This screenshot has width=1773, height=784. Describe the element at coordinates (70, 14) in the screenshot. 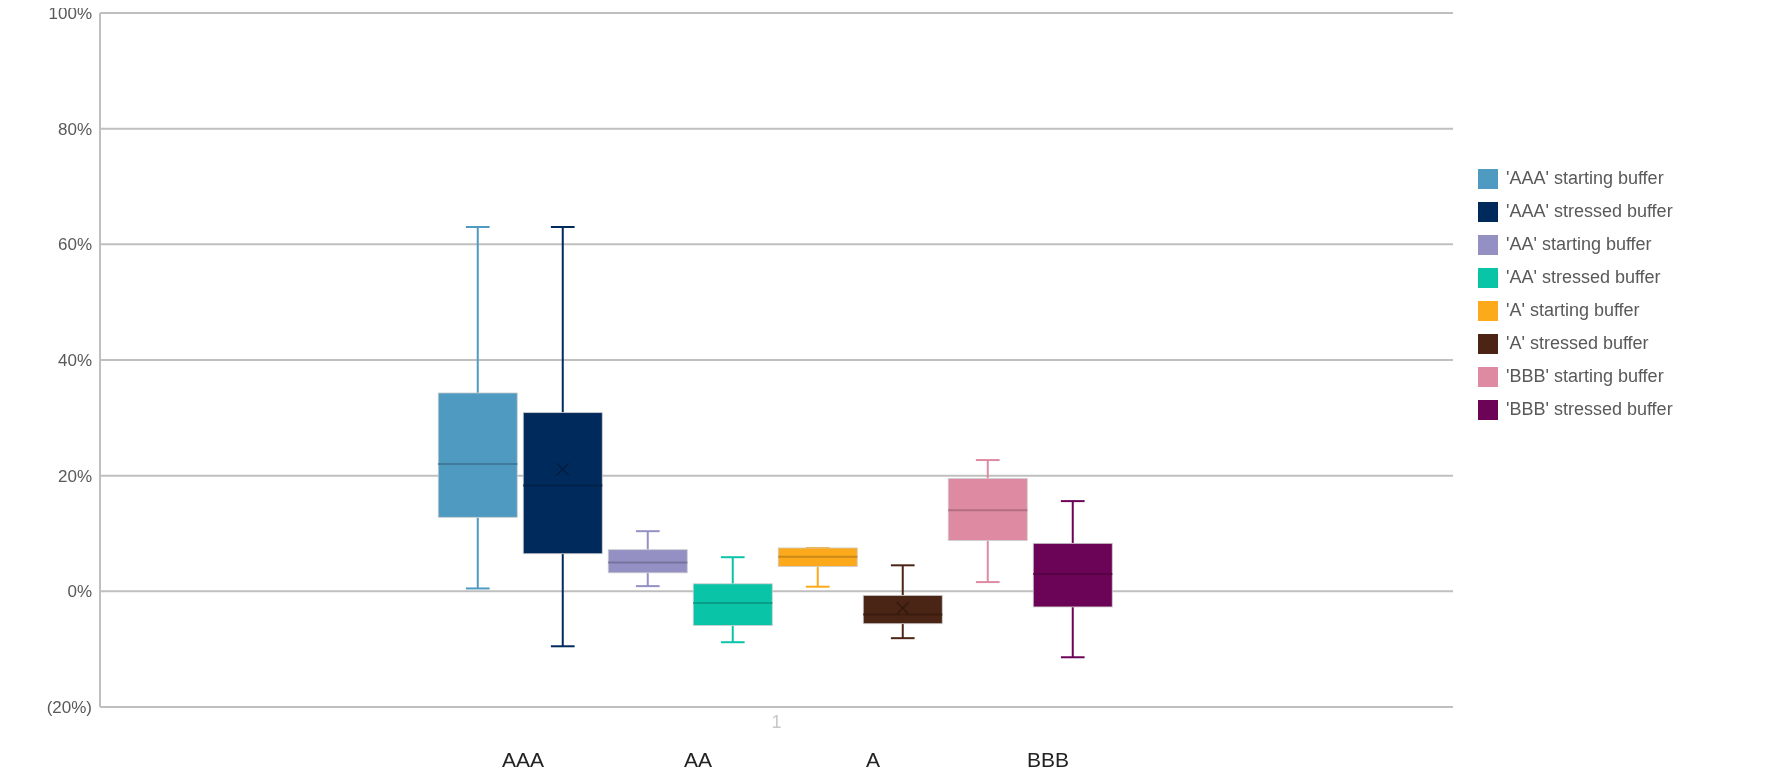

I see `y-tick-label: 100%` at that location.